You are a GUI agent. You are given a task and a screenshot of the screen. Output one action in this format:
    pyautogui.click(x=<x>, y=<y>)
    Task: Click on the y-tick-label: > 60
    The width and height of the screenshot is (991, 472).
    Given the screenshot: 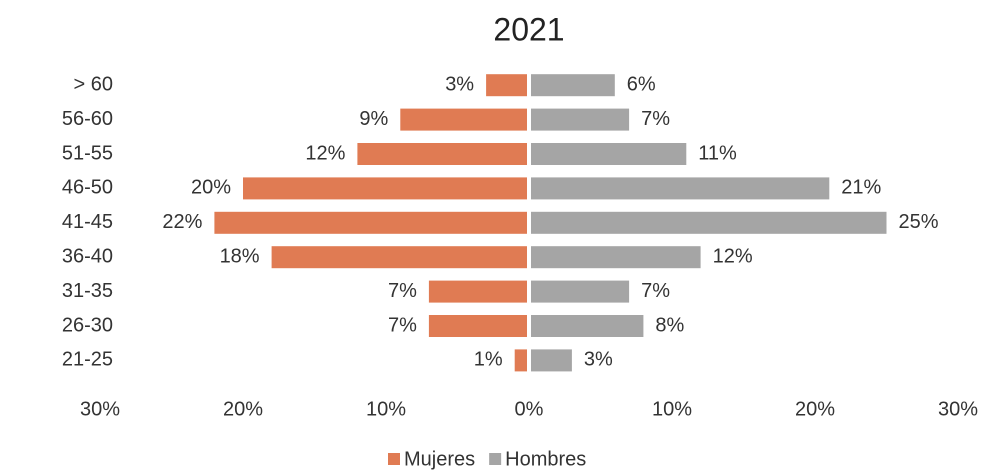 What is the action you would take?
    pyautogui.click(x=93, y=84)
    